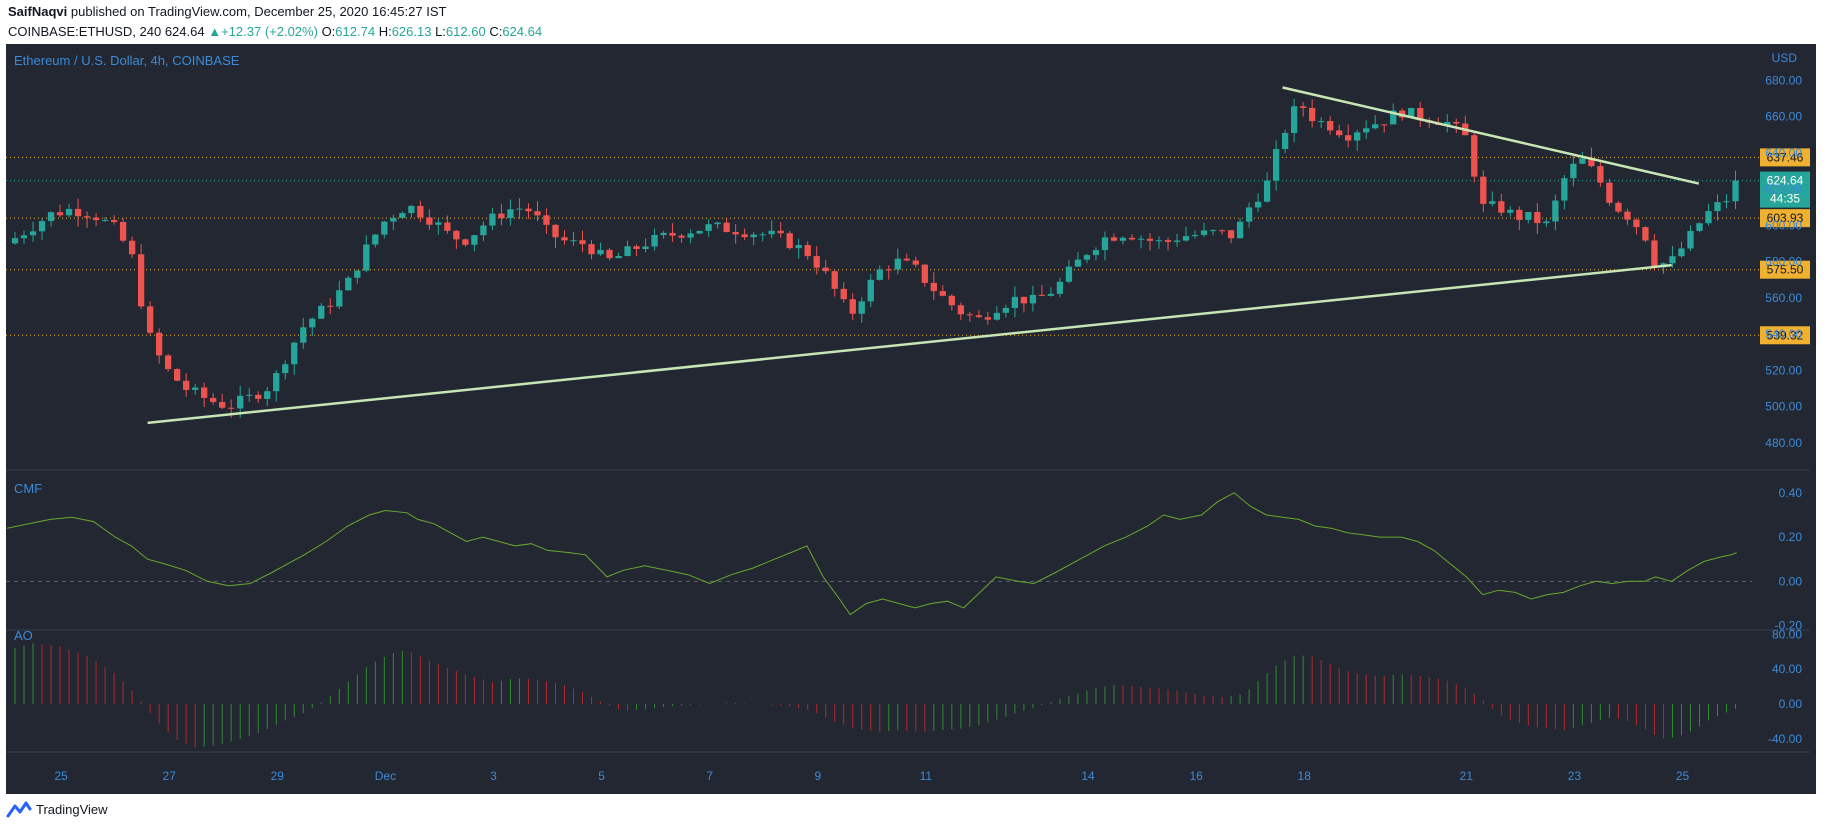 This screenshot has width=1828, height=828. What do you see at coordinates (1791, 493) in the screenshot?
I see `cmf-tick-label: 0.40` at bounding box center [1791, 493].